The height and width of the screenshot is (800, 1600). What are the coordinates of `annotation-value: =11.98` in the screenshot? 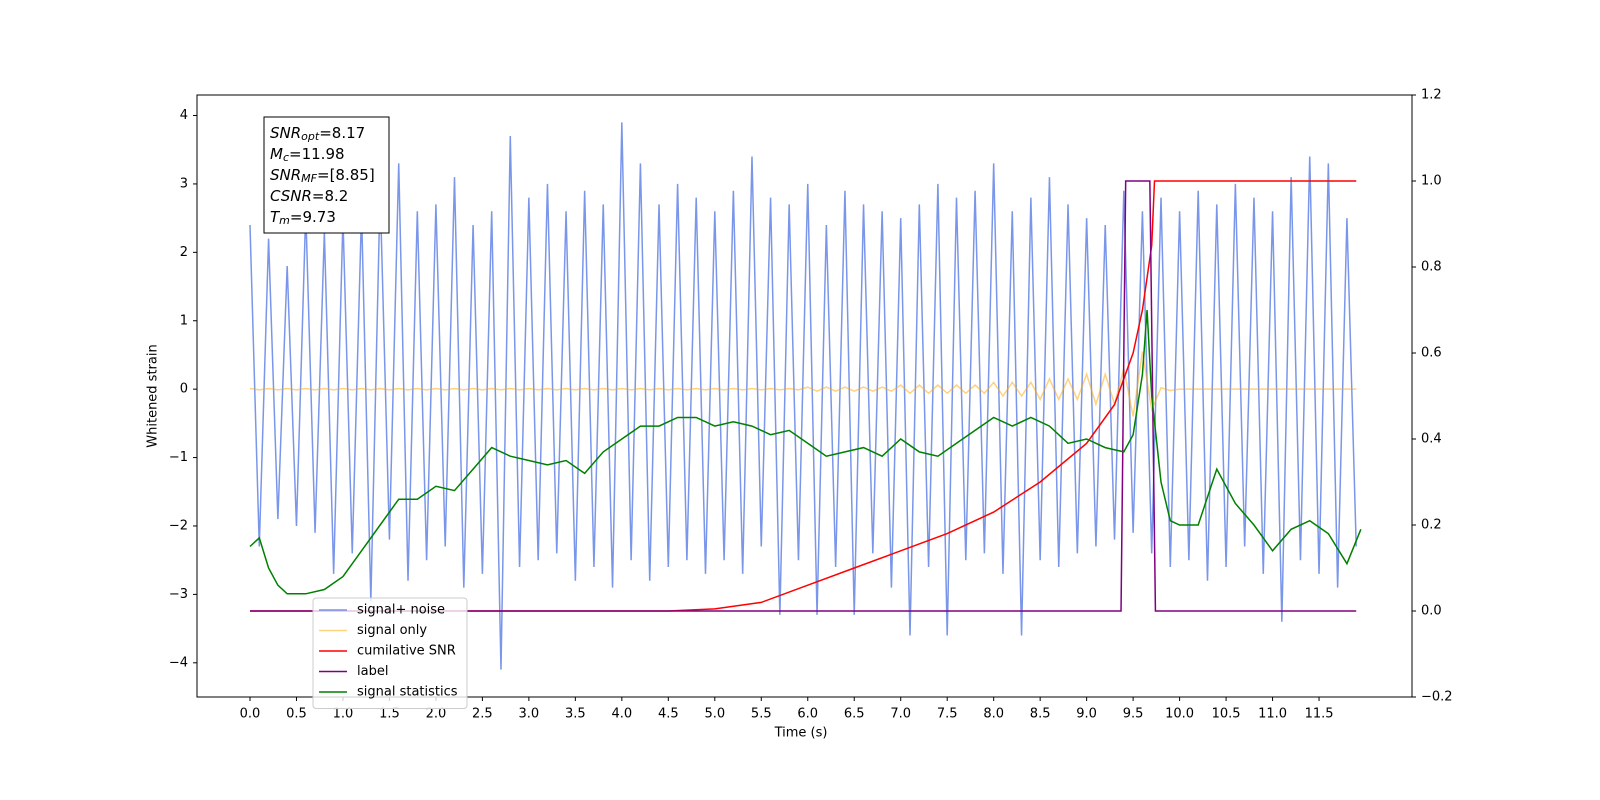 It's located at (317, 154).